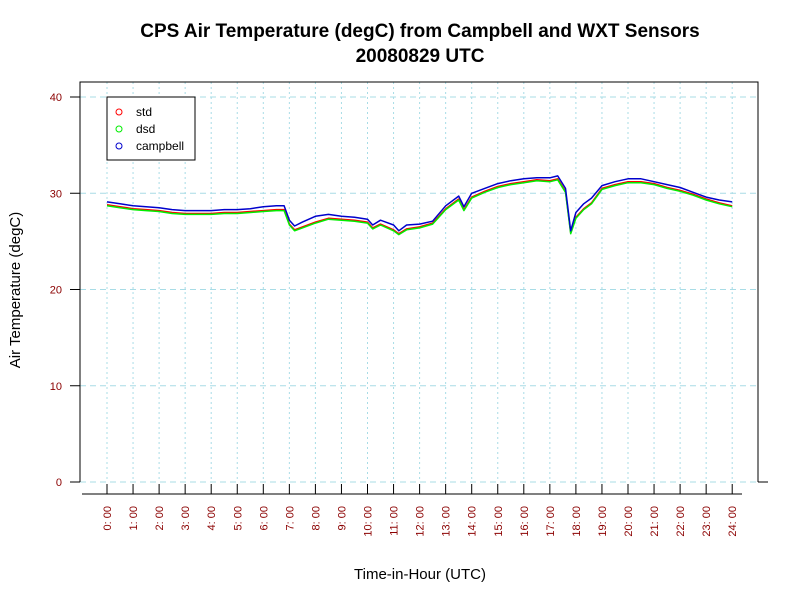  What do you see at coordinates (316, 518) in the screenshot?
I see `x-tick-label: 8: 00` at bounding box center [316, 518].